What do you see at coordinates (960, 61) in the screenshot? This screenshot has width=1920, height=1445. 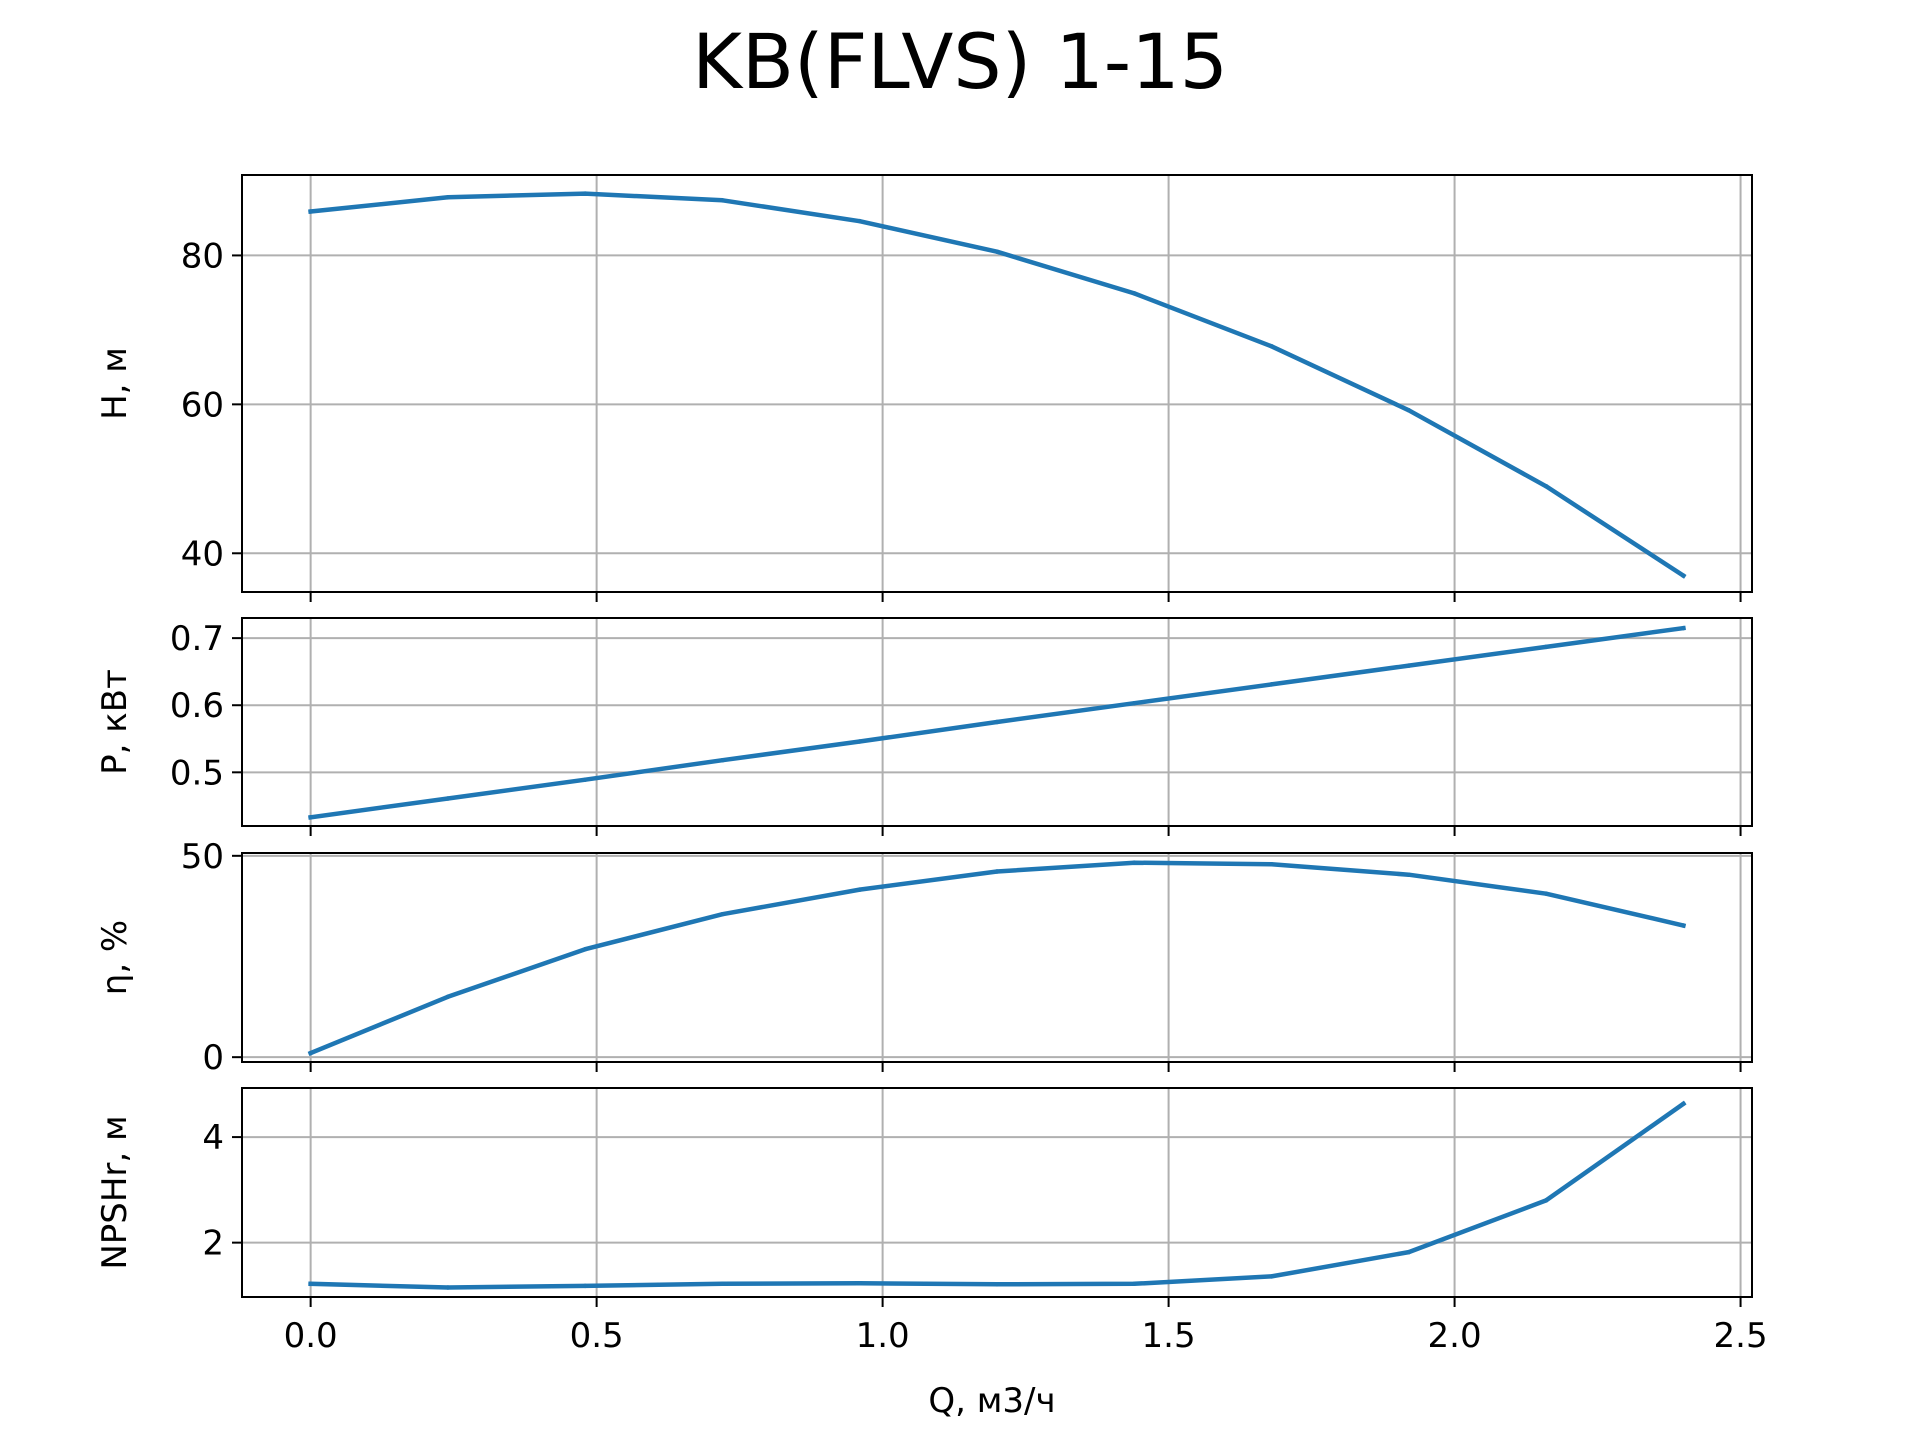 I see `chart-title: KB(FLVS) 1-15` at bounding box center [960, 61].